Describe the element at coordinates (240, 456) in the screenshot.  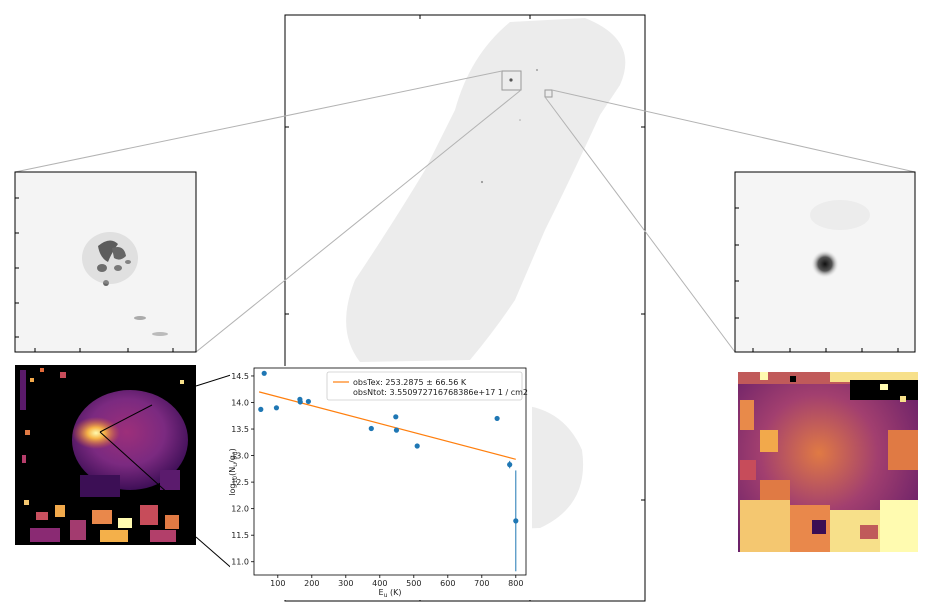
I see `y-tick-label: 13.0` at that location.